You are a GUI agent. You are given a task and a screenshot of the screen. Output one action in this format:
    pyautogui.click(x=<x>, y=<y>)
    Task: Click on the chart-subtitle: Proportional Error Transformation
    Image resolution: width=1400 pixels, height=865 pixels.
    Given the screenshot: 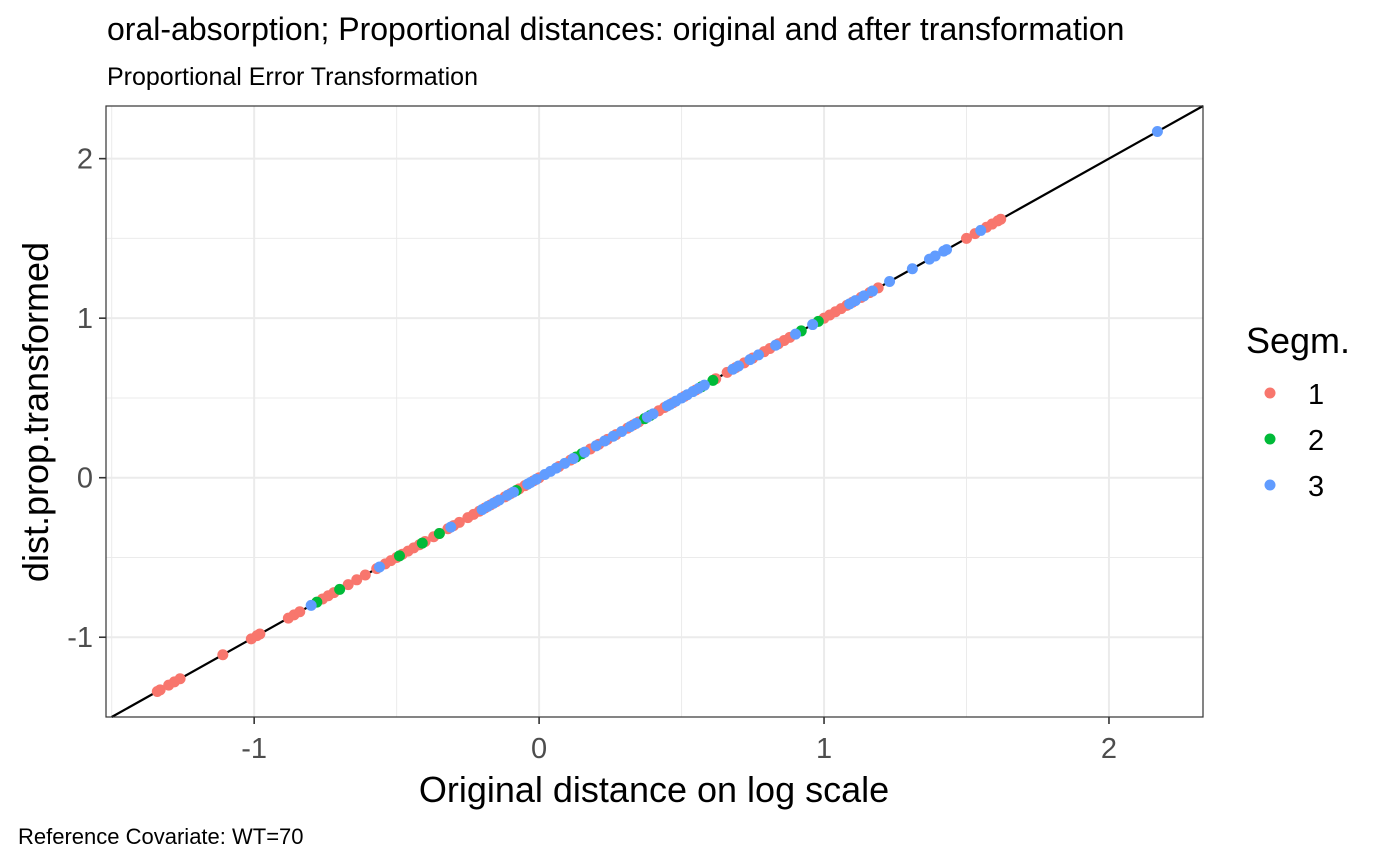 What is the action you would take?
    pyautogui.click(x=292, y=77)
    